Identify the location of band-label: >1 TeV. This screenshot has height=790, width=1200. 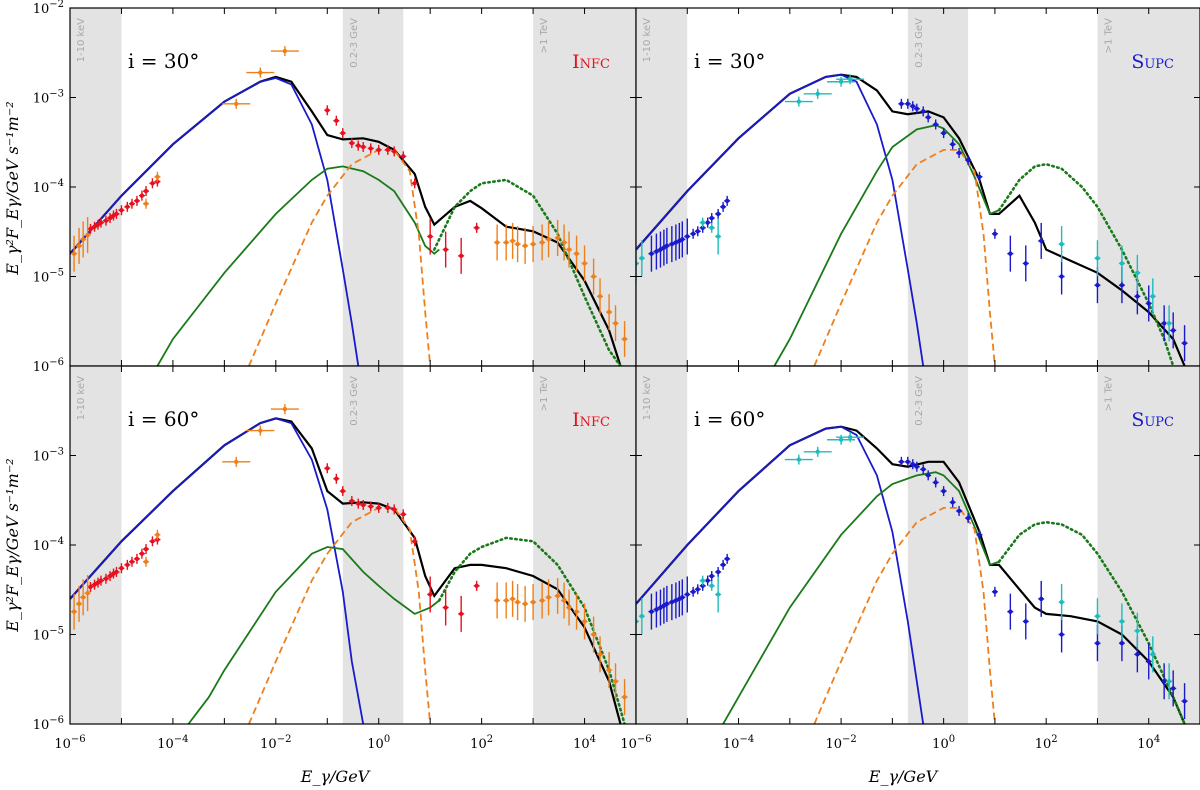
(544, 35).